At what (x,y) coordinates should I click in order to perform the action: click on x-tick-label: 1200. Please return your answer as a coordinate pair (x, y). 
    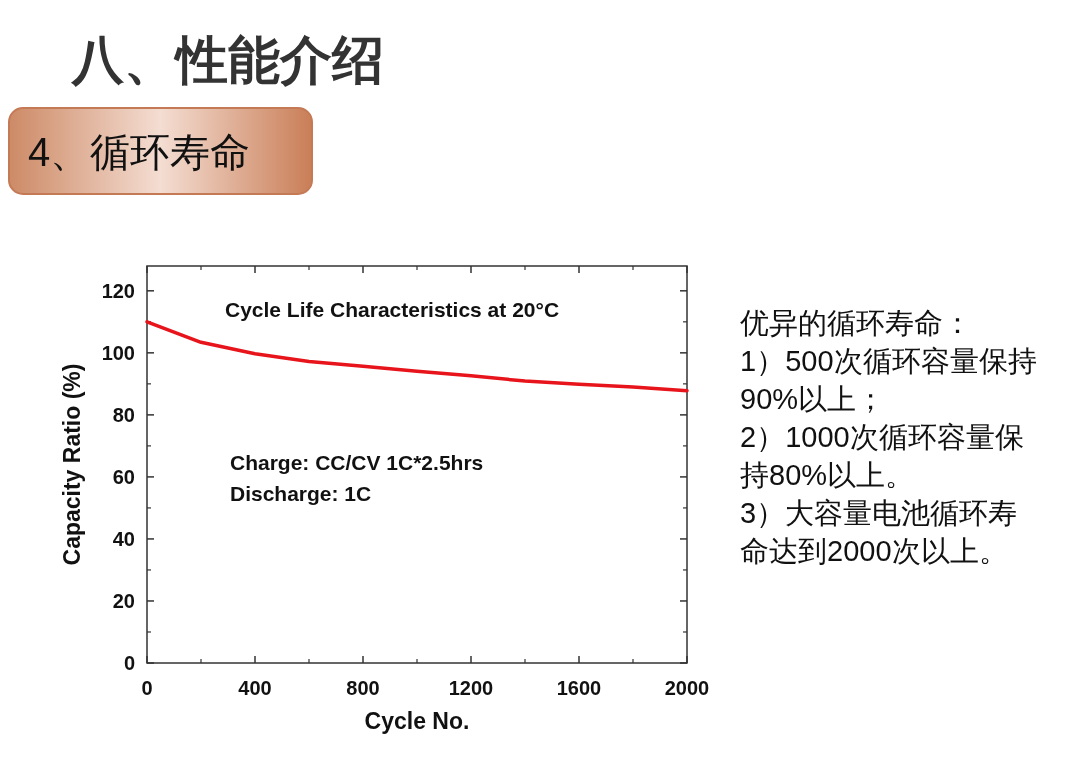
    Looking at the image, I should click on (471, 688).